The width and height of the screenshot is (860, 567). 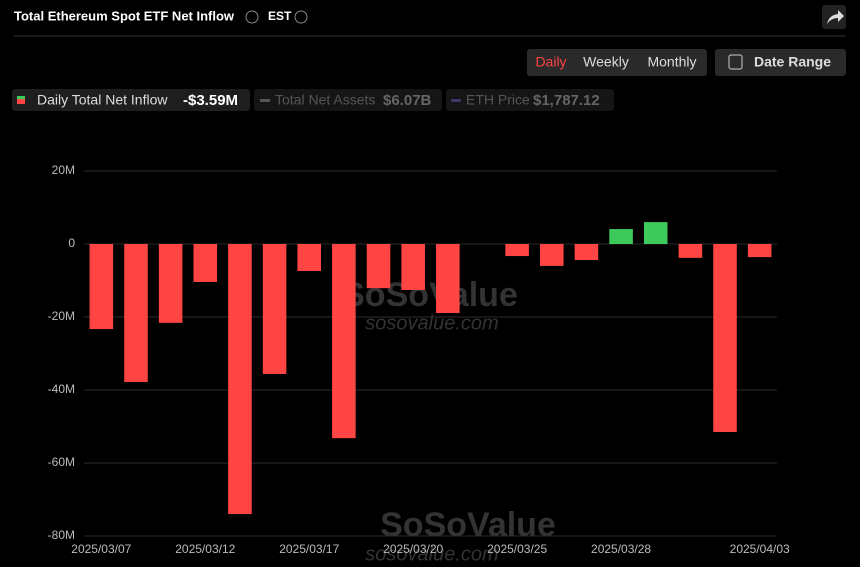 I want to click on y-tick-label: -20M, so click(x=61, y=316).